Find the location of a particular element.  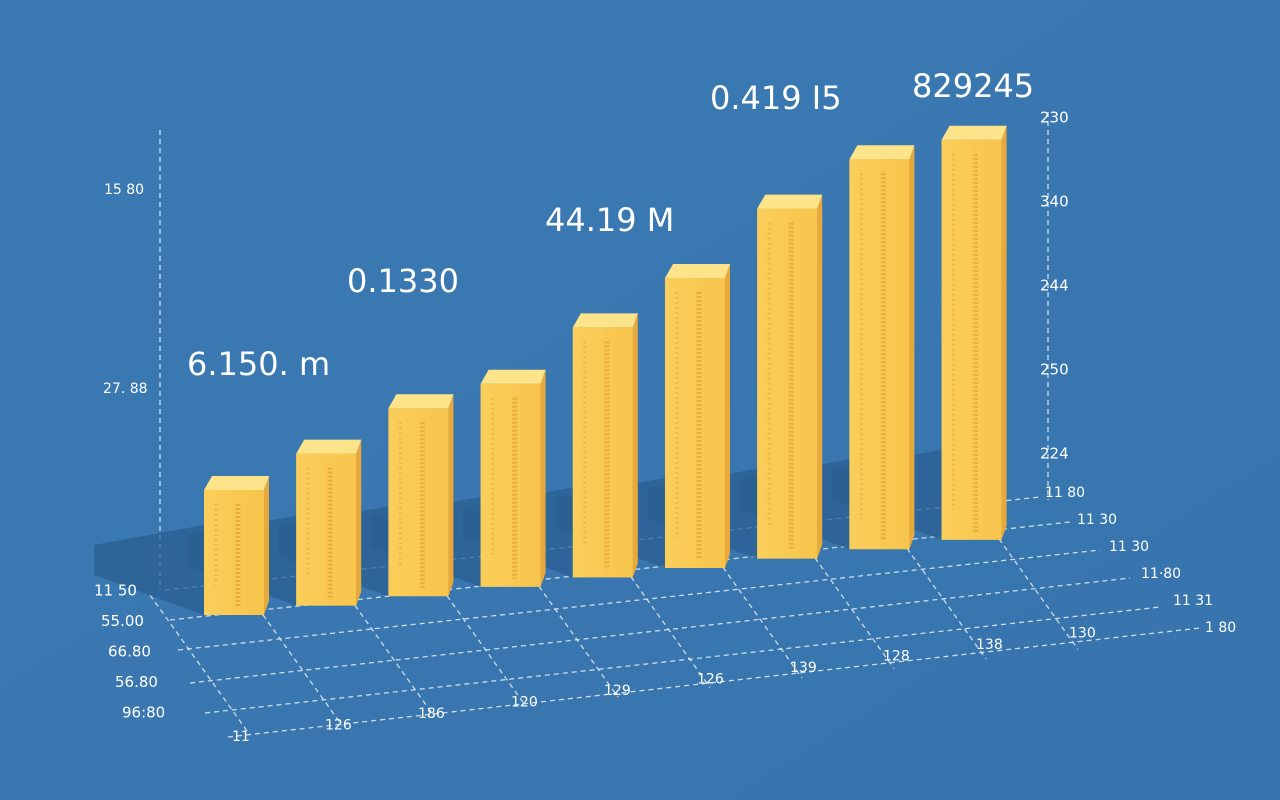

front-label: 129 is located at coordinates (617, 691).